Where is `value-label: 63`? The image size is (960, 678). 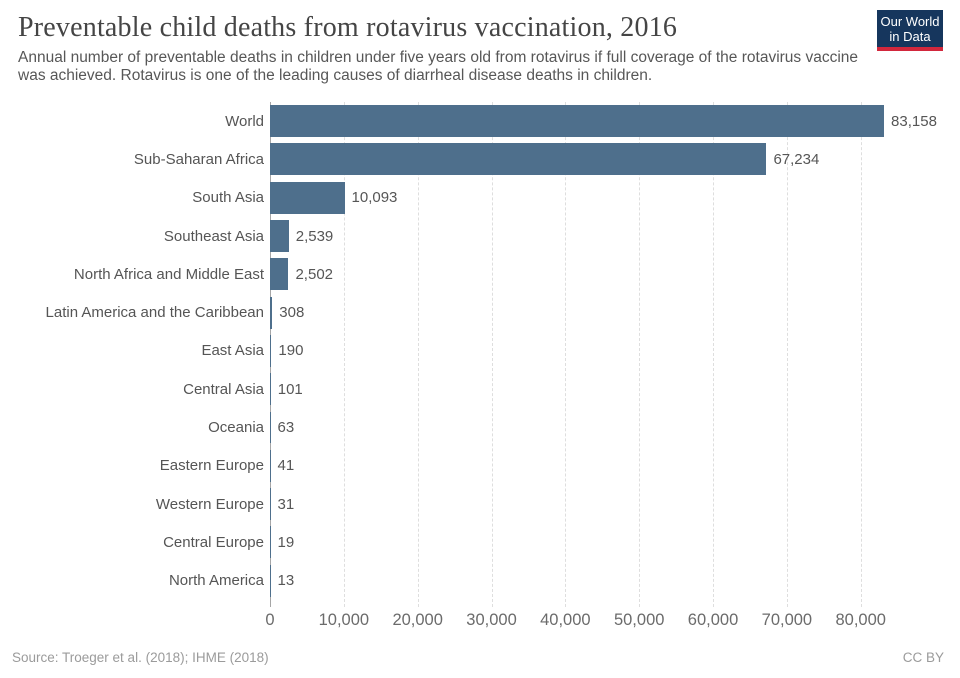 value-label: 63 is located at coordinates (286, 428).